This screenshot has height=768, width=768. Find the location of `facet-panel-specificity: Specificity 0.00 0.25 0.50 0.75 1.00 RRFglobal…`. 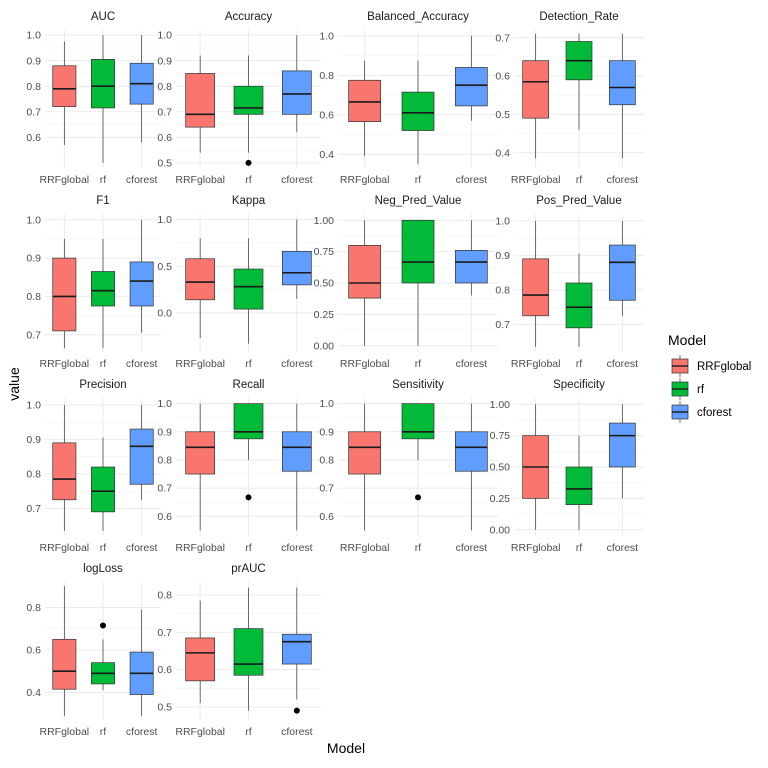

facet-panel-specificity: Specificity 0.00 0.25 0.50 0.75 1.00 RRFglobal… is located at coordinates (567, 466).